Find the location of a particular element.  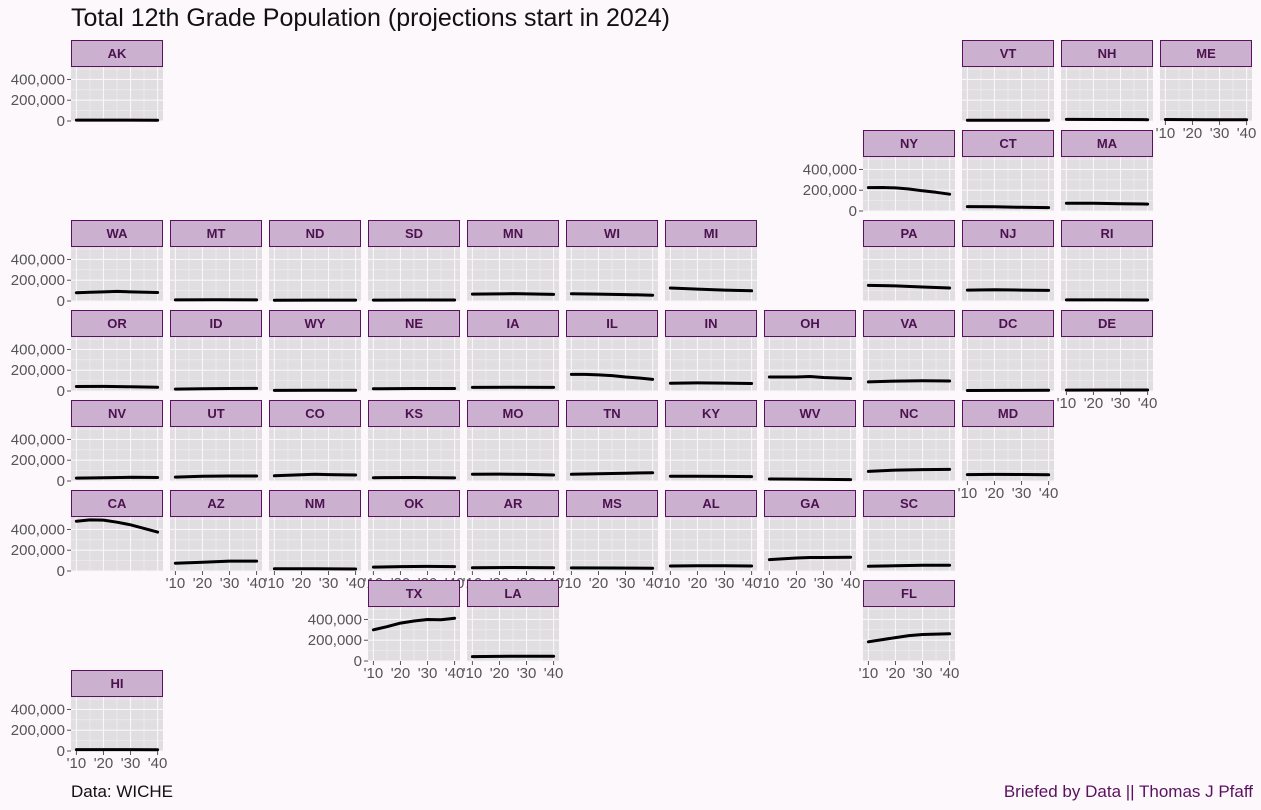

state-panel-mi: MI is located at coordinates (711, 261).